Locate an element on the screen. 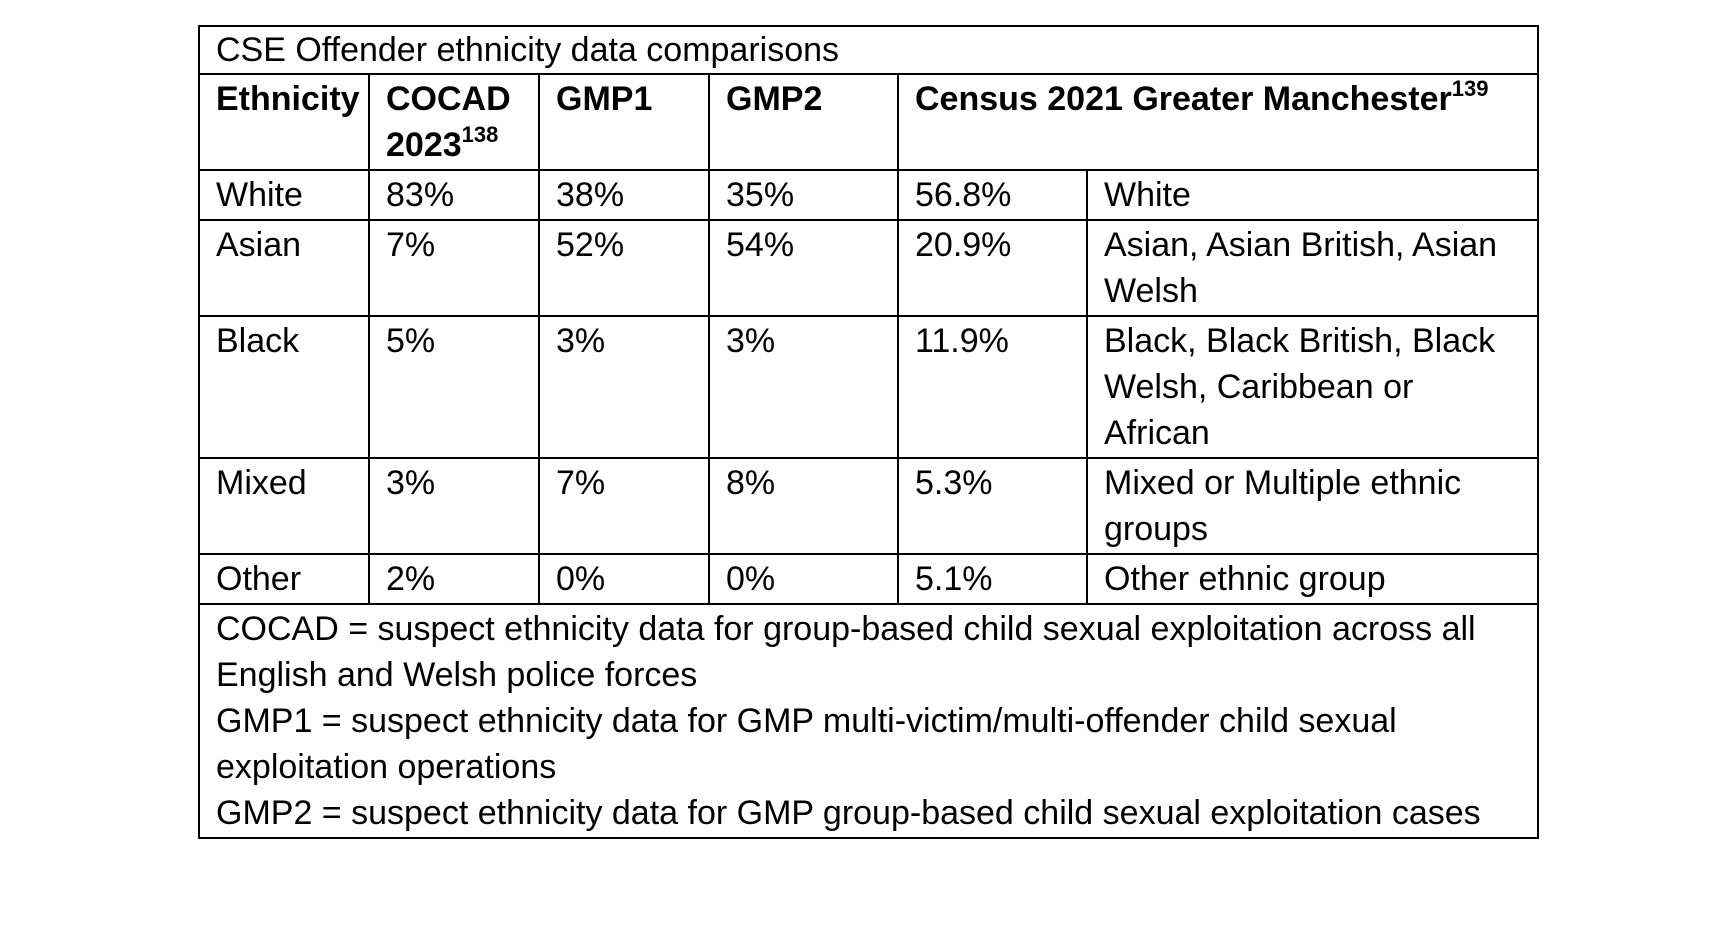  cell-cocad: 5% is located at coordinates (454, 387).